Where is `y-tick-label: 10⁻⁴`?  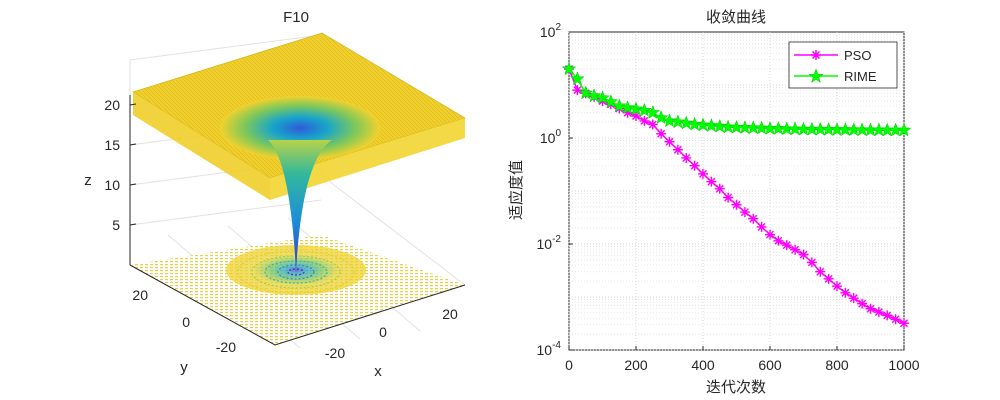 y-tick-label: 10⁻⁴ is located at coordinates (549, 349).